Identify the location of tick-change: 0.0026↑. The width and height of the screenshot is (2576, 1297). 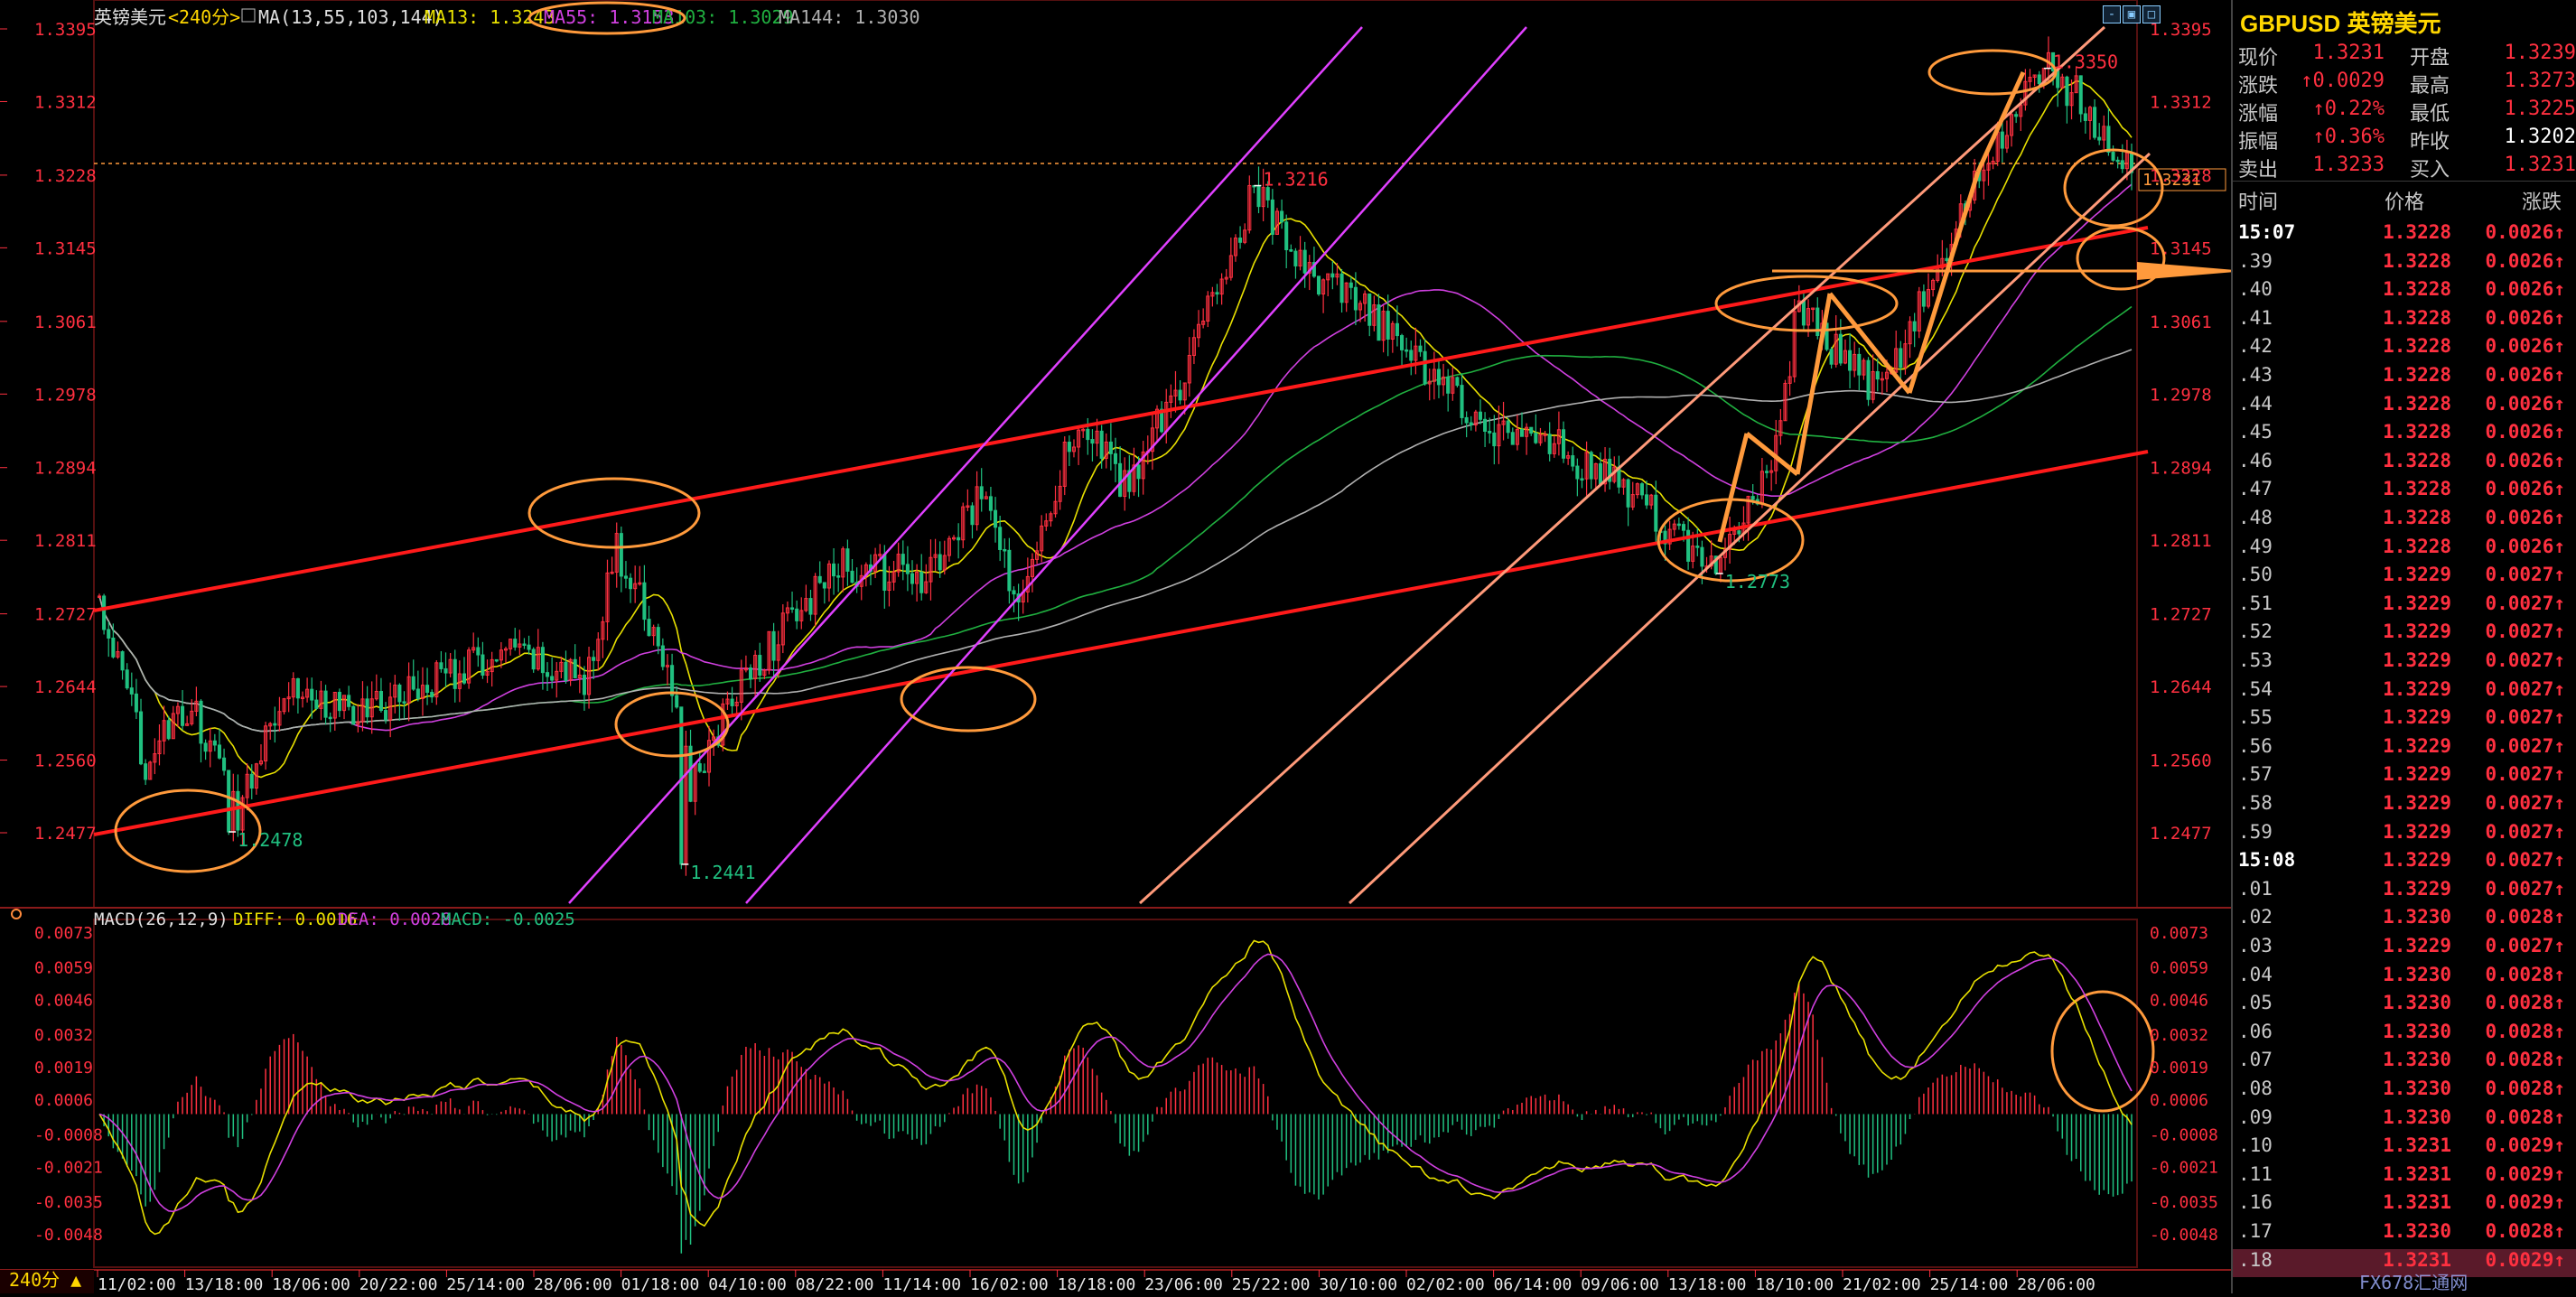
(2525, 460).